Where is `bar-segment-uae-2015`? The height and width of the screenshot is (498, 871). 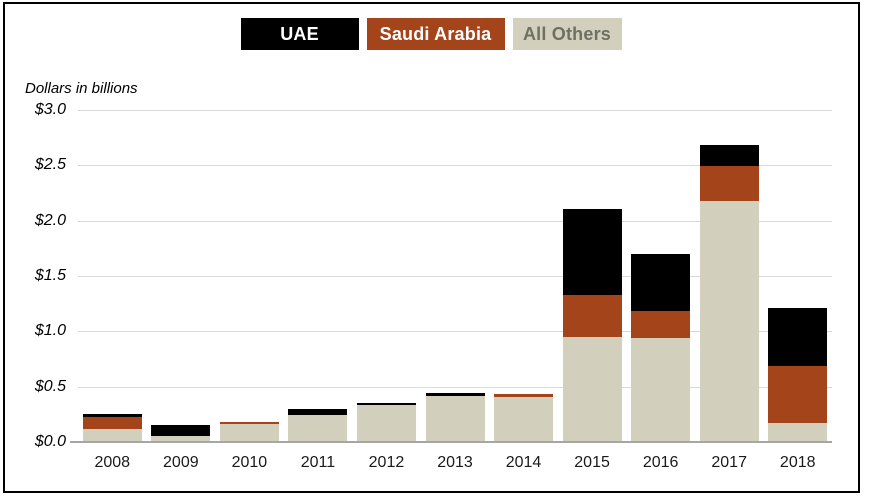
bar-segment-uae-2015 is located at coordinates (592, 251).